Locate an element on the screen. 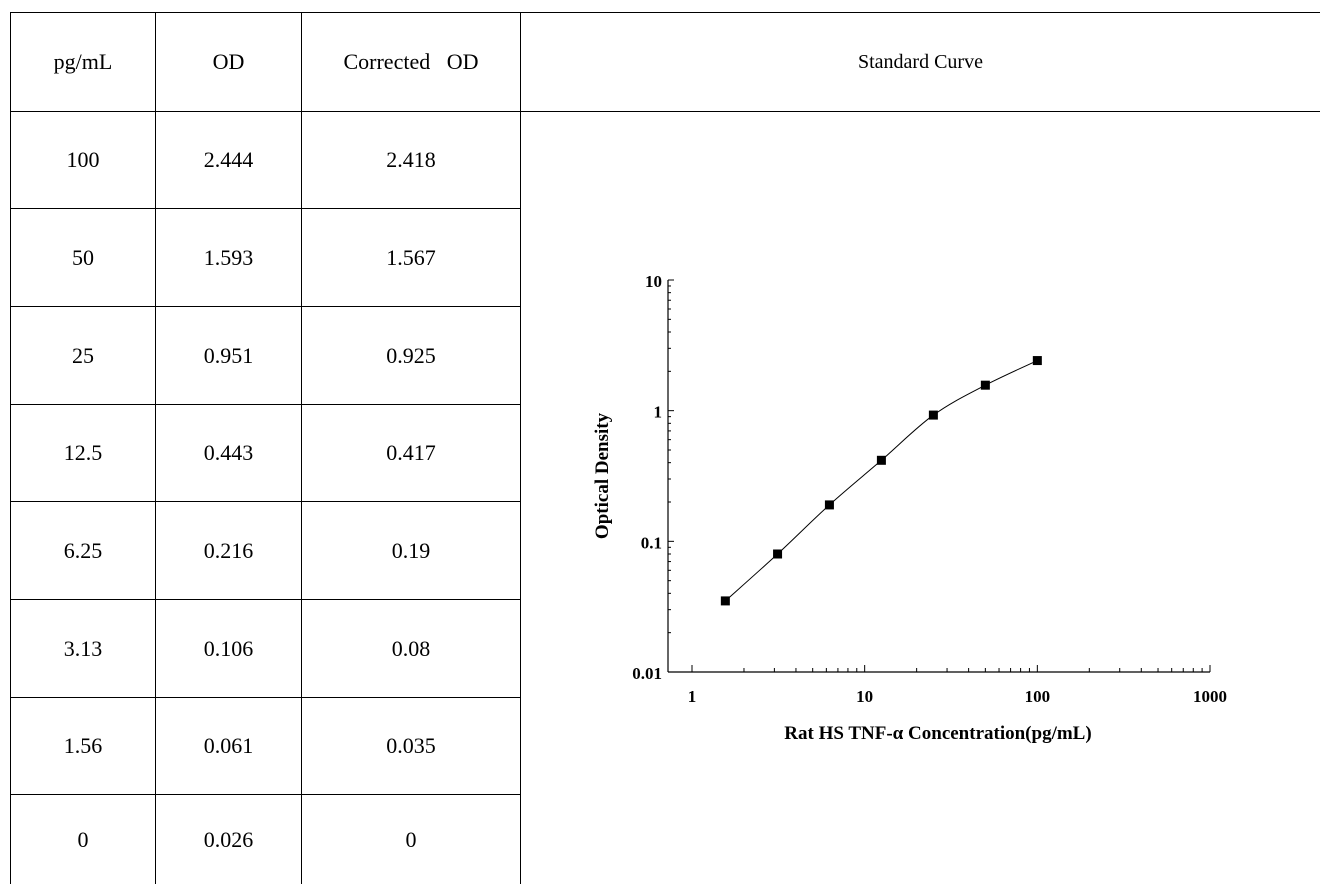 This screenshot has height=884, width=1320. cell-od: 0.216 is located at coordinates (228, 550).